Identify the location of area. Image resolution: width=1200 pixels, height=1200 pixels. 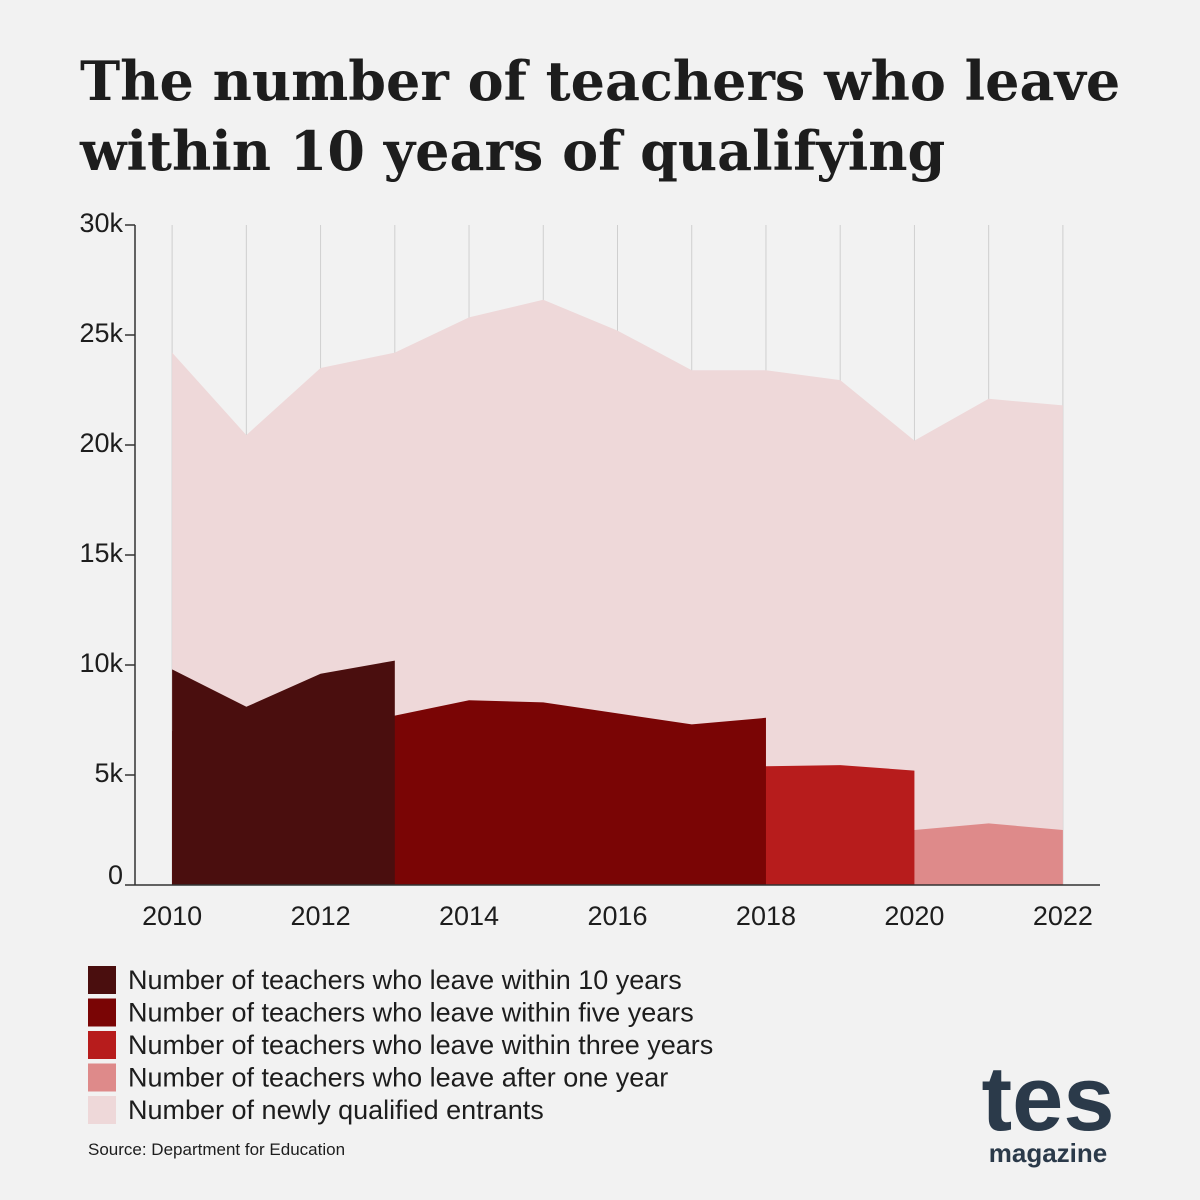
(283, 772).